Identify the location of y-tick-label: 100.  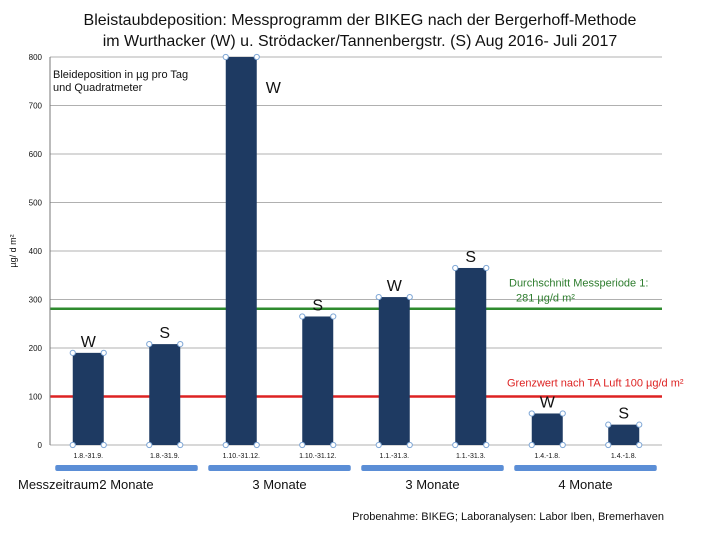
(36, 397).